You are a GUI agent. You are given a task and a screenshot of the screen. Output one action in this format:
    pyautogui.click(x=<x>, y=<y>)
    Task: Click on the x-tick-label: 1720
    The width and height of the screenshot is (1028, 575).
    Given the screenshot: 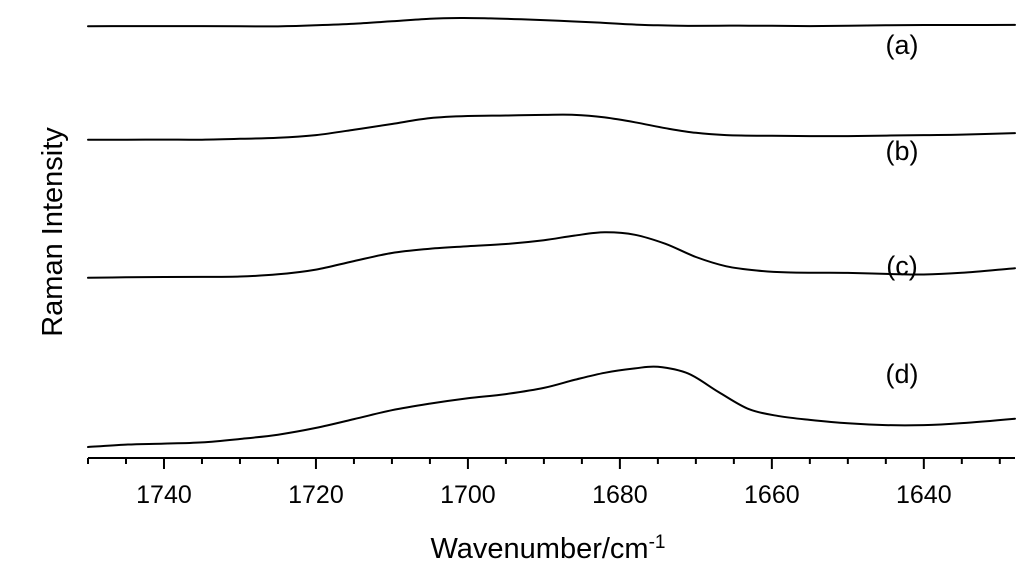 What is the action you would take?
    pyautogui.click(x=316, y=495)
    